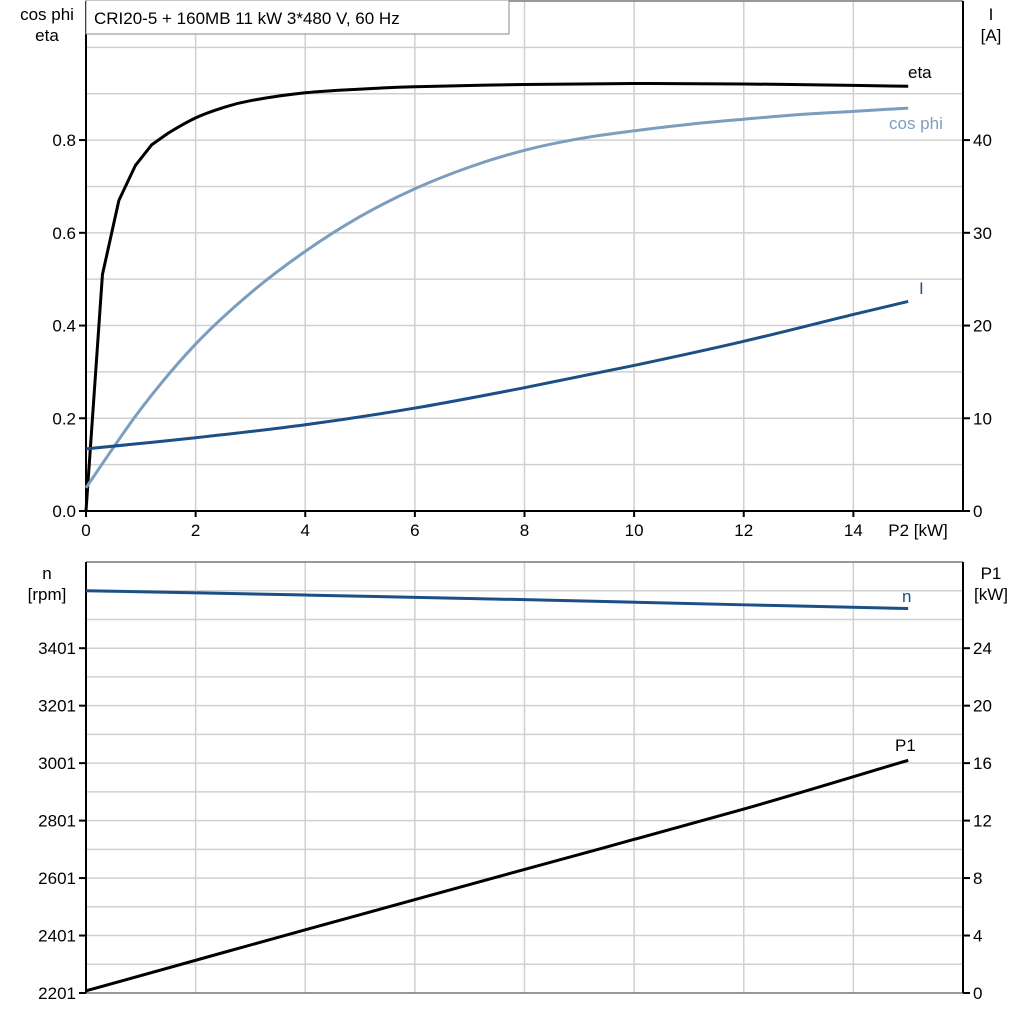  What do you see at coordinates (497, 600) in the screenshot?
I see `series-line-n` at bounding box center [497, 600].